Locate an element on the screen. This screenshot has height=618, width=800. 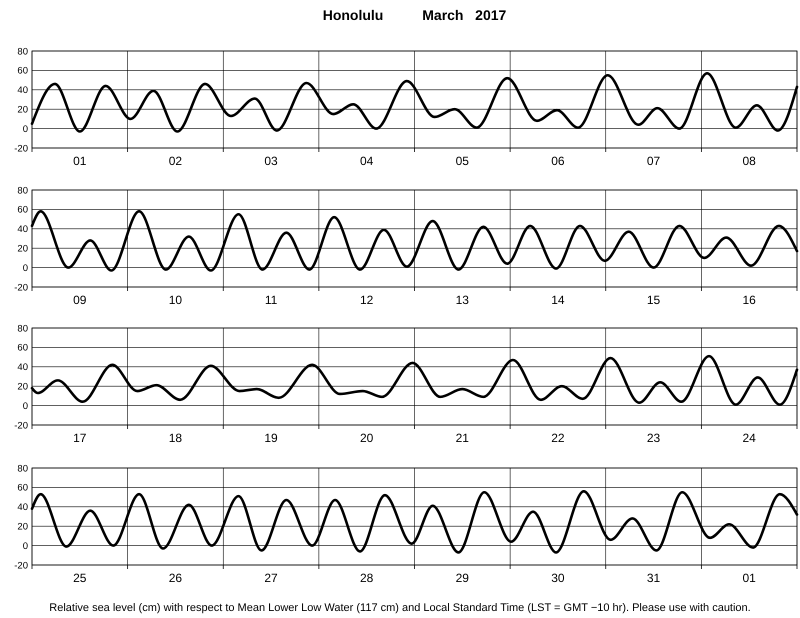
x-tick-label: 15 is located at coordinates (653, 300).